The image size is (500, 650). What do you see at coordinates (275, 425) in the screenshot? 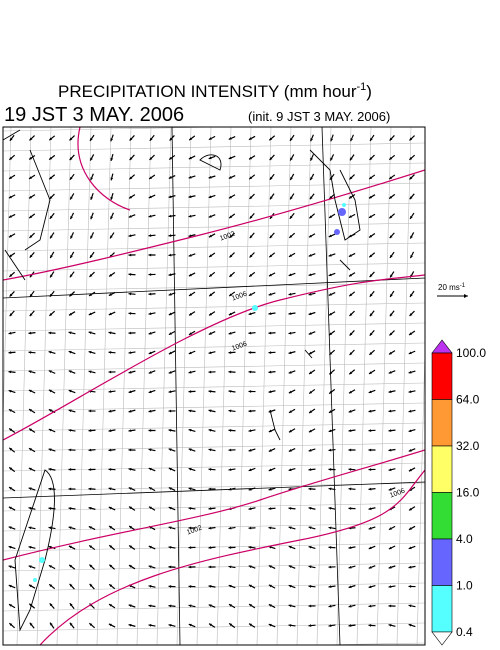
I see `coastline` at bounding box center [275, 425].